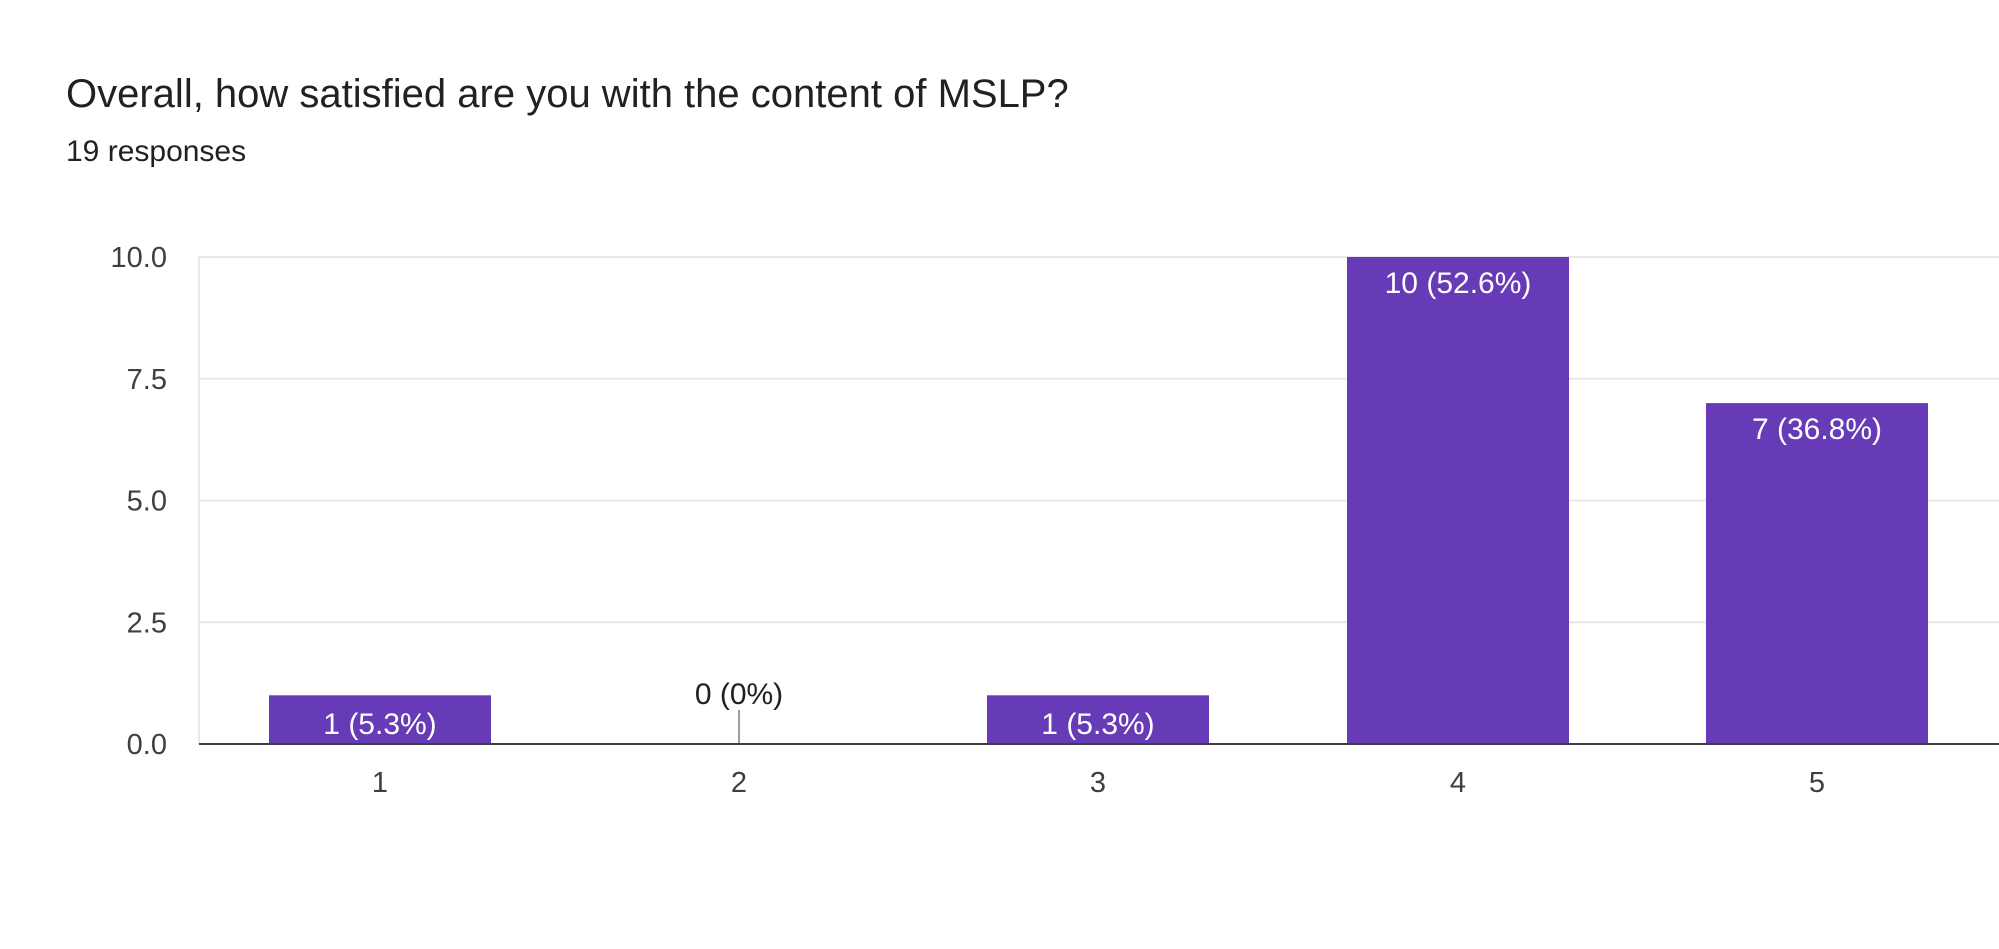 The image size is (1999, 949). I want to click on x-tick-label: 1, so click(380, 783).